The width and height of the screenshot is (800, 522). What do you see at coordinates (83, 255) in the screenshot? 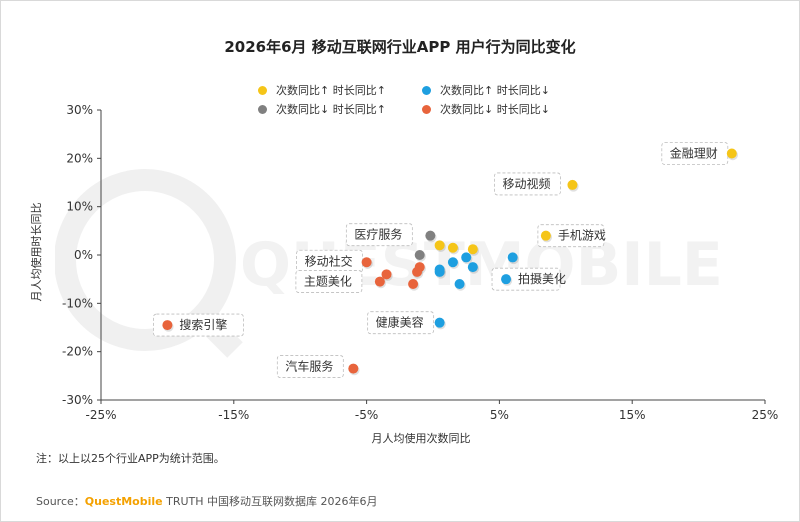
I see `y-tick-label: 0%` at bounding box center [83, 255].